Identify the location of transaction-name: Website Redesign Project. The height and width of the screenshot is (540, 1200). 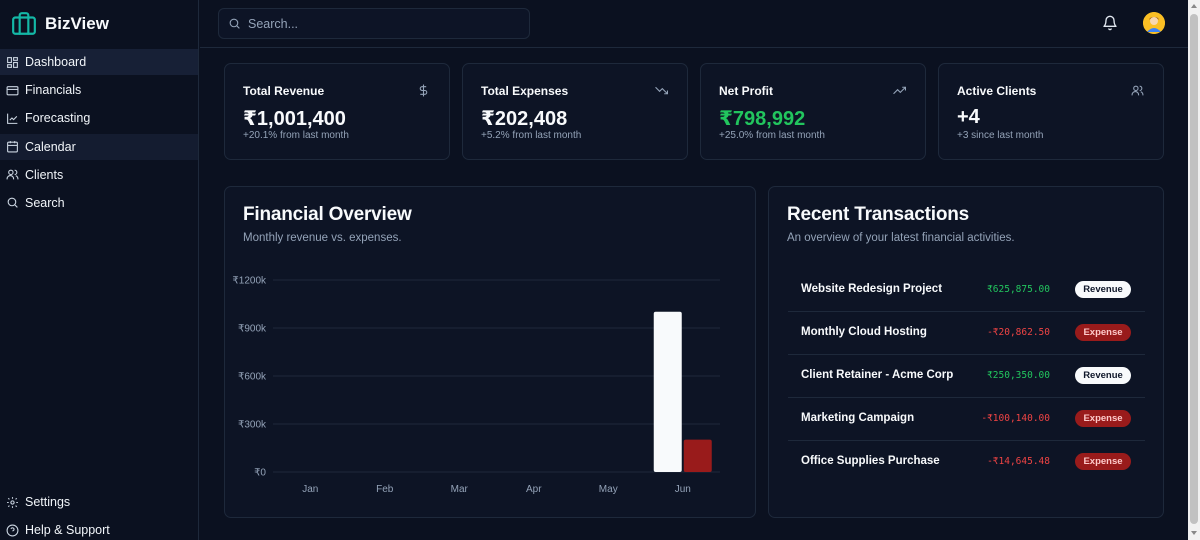
(872, 289).